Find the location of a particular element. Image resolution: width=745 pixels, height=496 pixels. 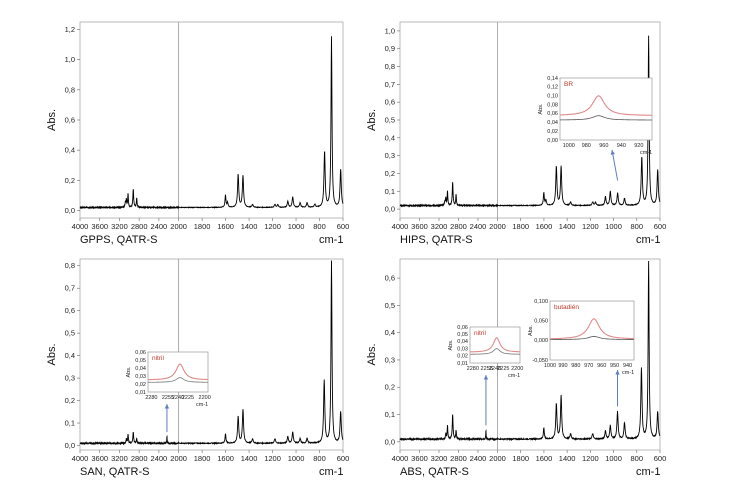

inset-y-tick-label: 0,14 is located at coordinates (552, 79).